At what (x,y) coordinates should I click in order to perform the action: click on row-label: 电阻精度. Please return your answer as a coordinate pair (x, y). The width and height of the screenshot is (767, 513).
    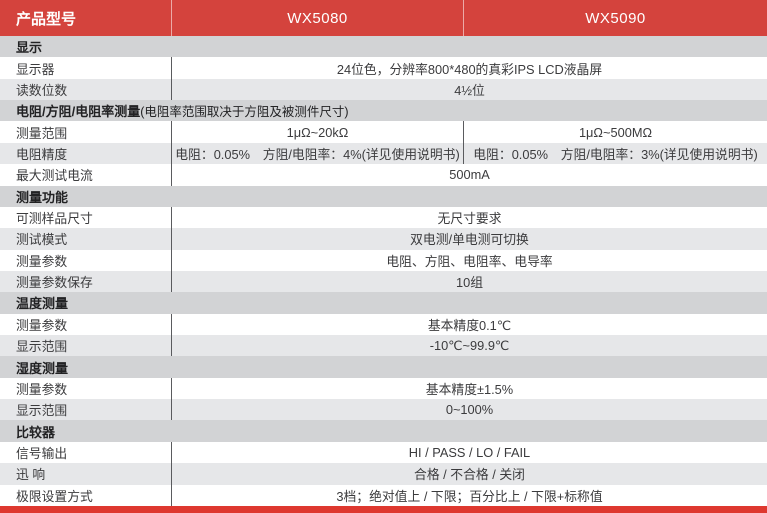
    Looking at the image, I should click on (86, 153).